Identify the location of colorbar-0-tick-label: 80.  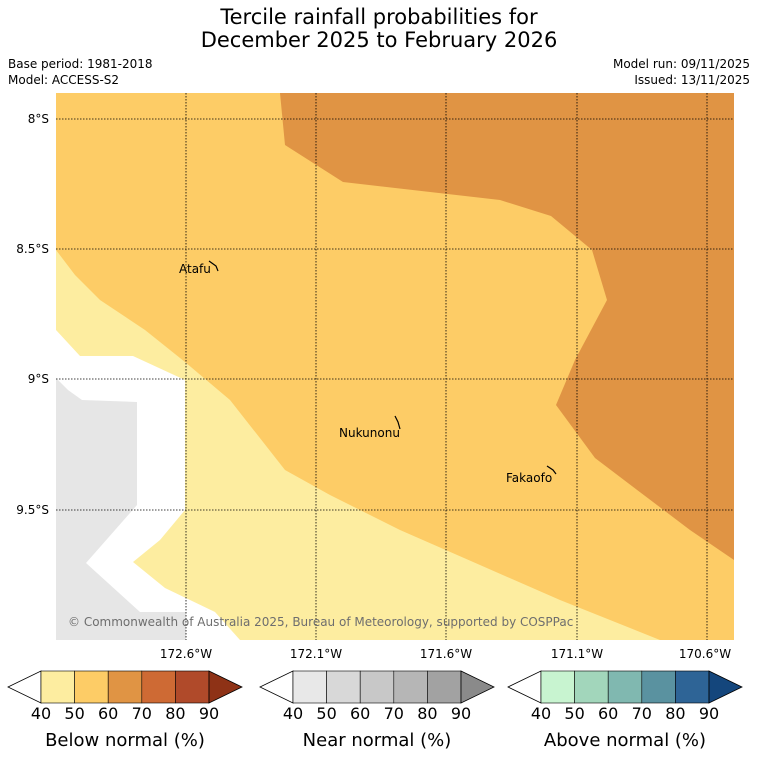
(175, 713).